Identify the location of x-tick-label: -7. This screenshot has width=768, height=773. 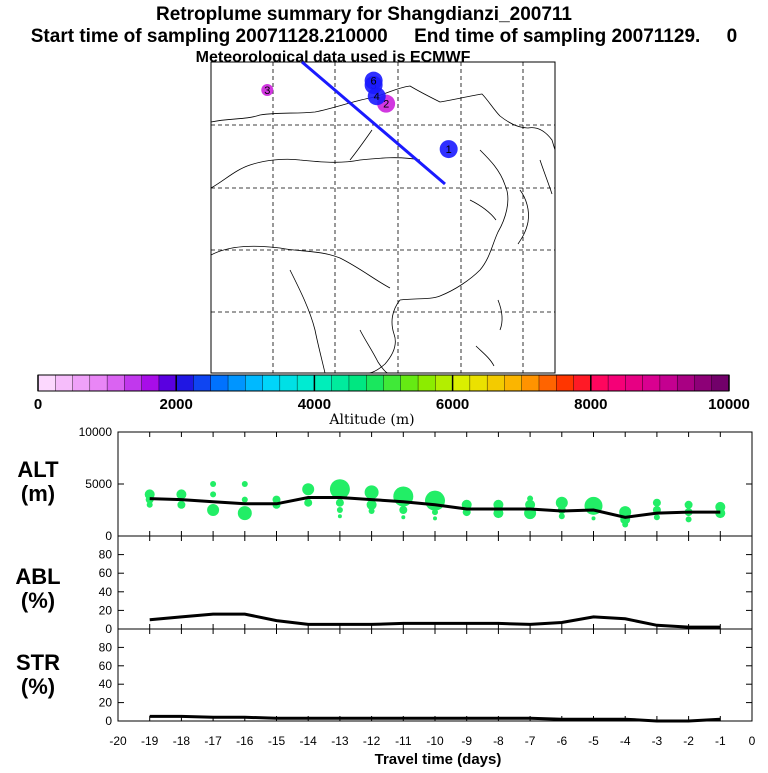
(530, 741).